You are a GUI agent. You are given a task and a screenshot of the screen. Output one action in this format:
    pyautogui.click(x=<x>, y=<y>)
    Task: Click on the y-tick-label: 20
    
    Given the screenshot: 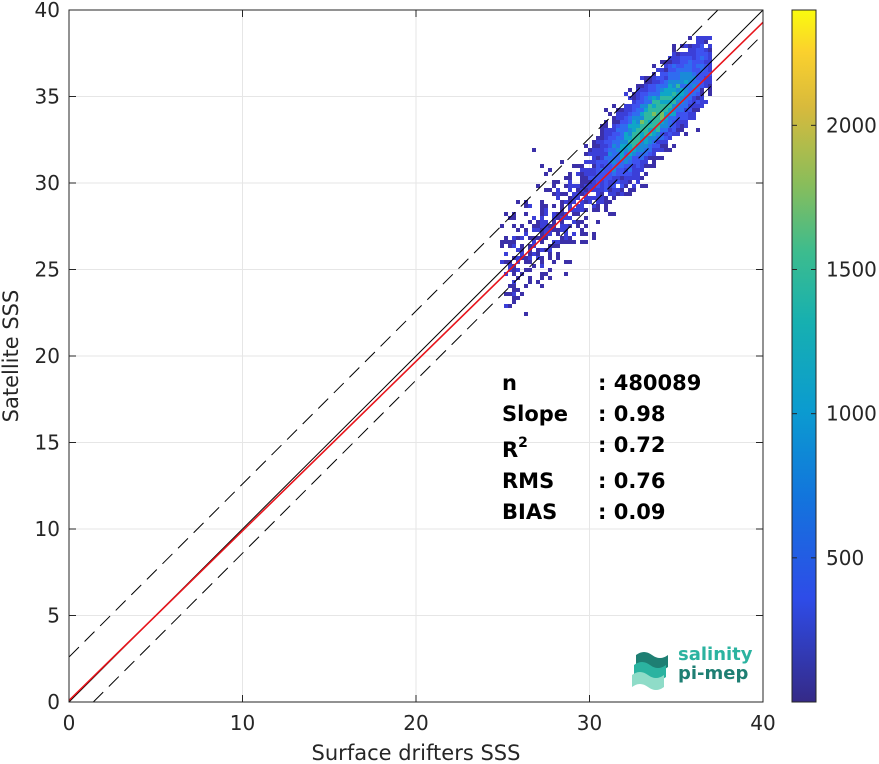 What is the action you would take?
    pyautogui.click(x=47, y=356)
    